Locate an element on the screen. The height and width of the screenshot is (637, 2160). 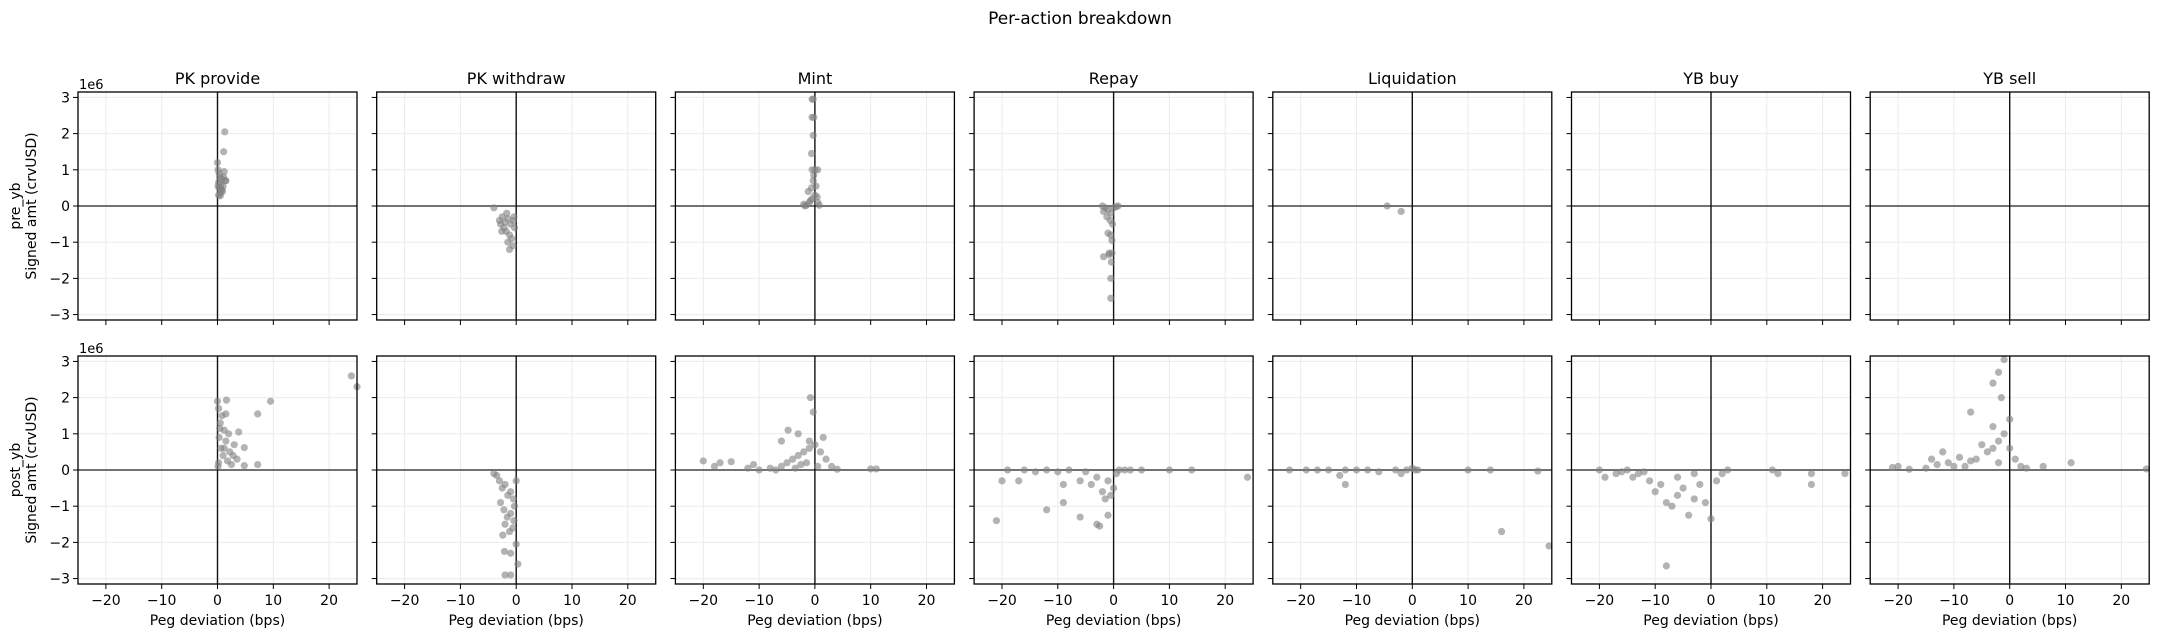
y-tick-label: −3 is located at coordinates (59, 316).